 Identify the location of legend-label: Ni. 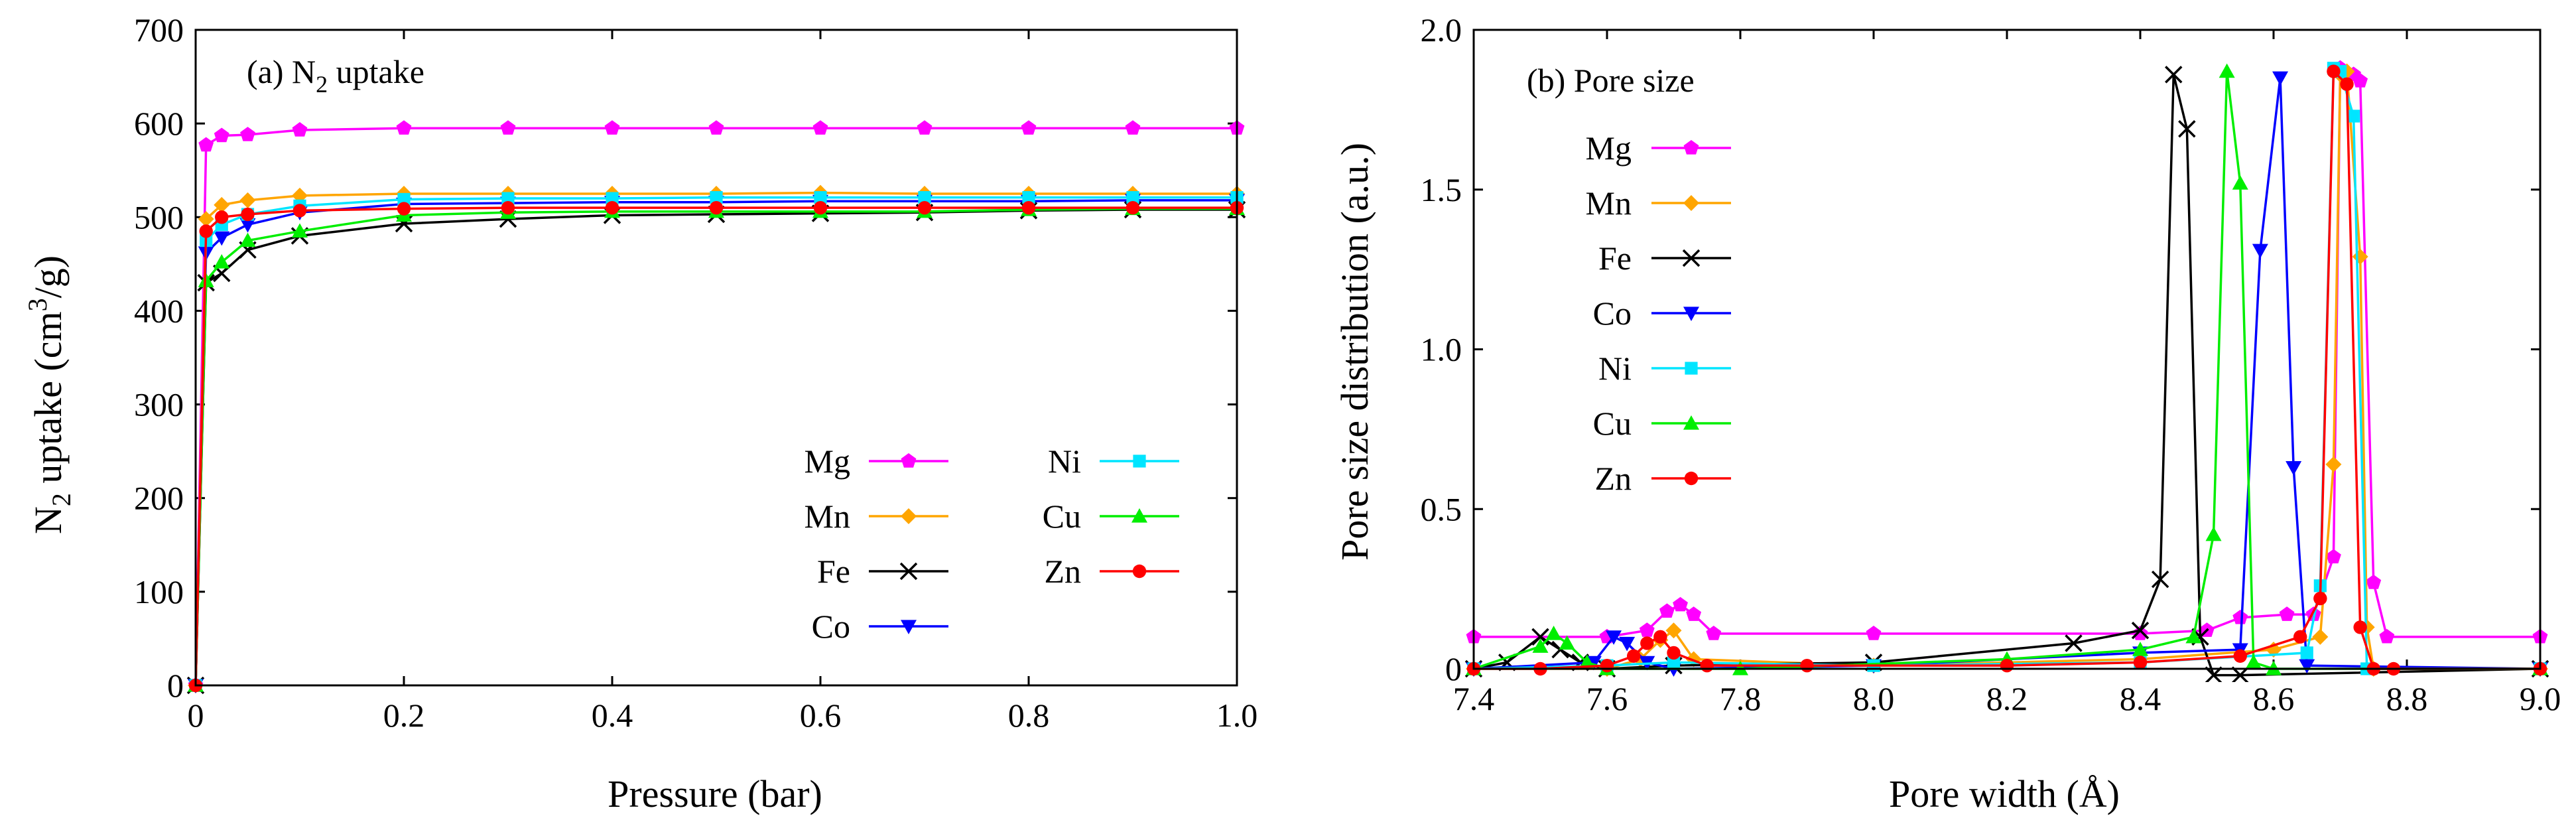
(1615, 368).